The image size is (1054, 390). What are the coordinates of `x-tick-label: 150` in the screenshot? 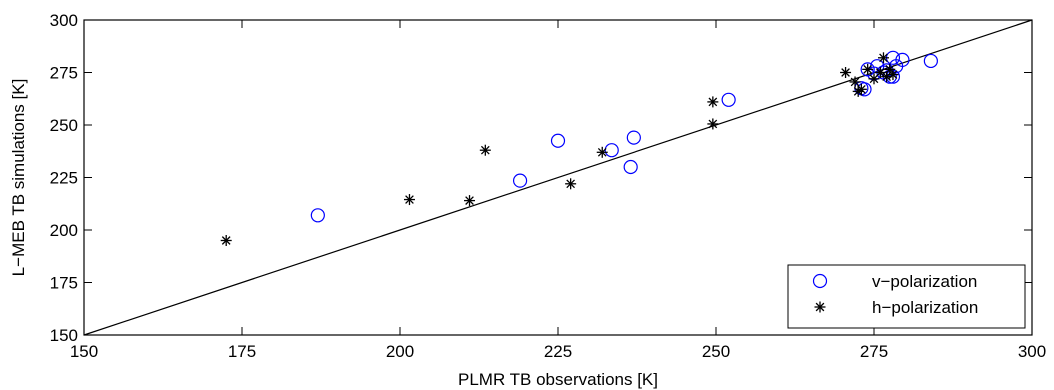 It's located at (84, 351).